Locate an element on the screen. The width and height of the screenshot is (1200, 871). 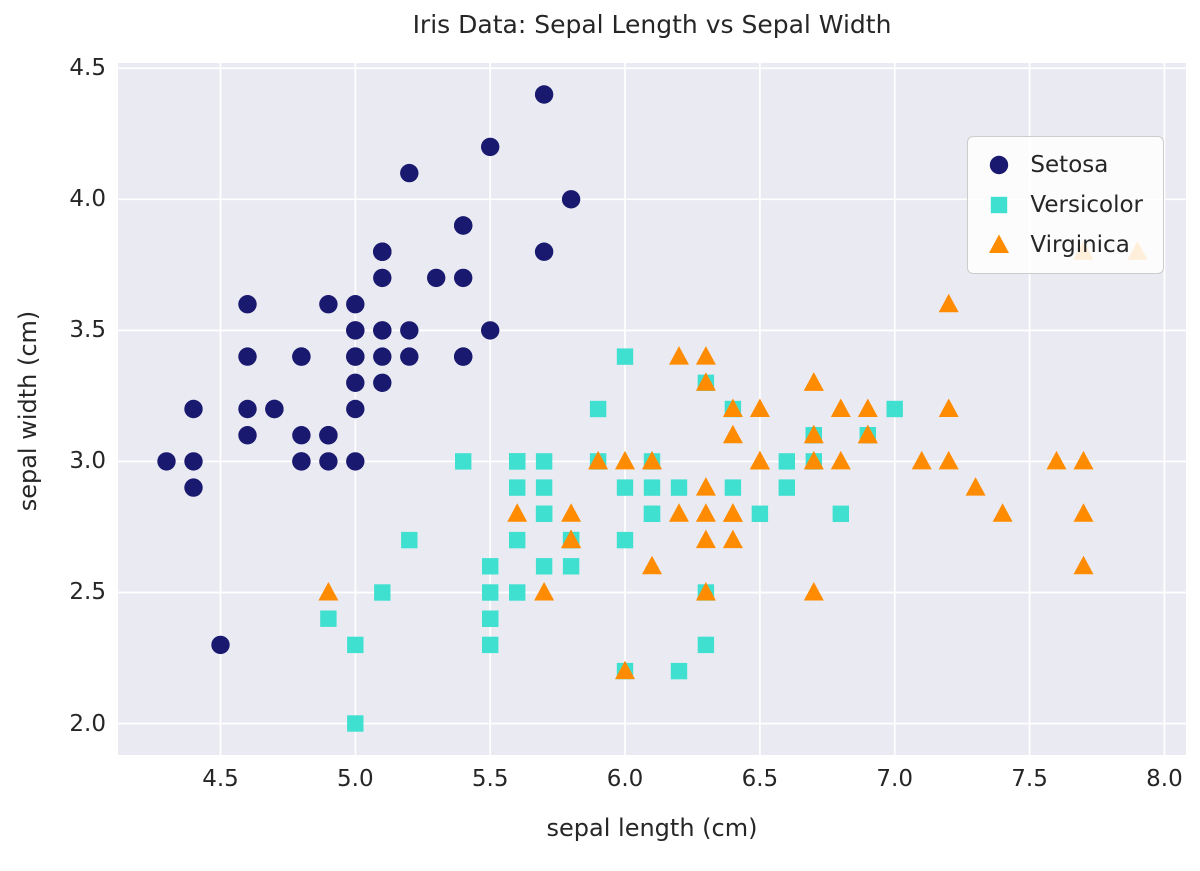
x-tick-label: 6.0 is located at coordinates (625, 779).